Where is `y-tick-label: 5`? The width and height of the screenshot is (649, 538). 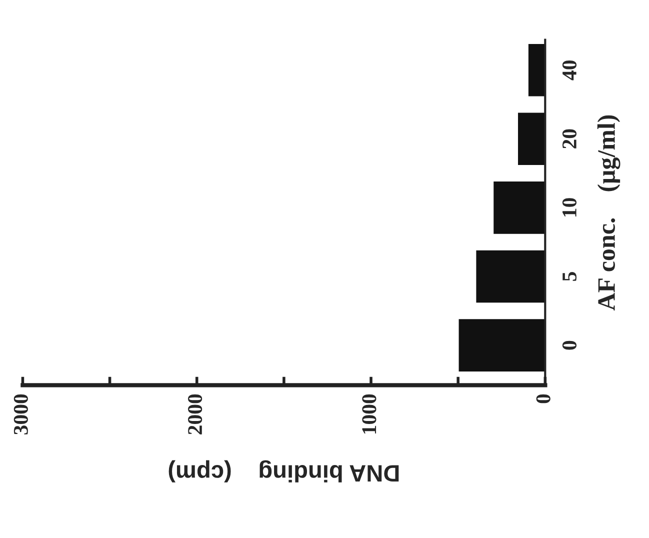 y-tick-label: 5 is located at coordinates (569, 276).